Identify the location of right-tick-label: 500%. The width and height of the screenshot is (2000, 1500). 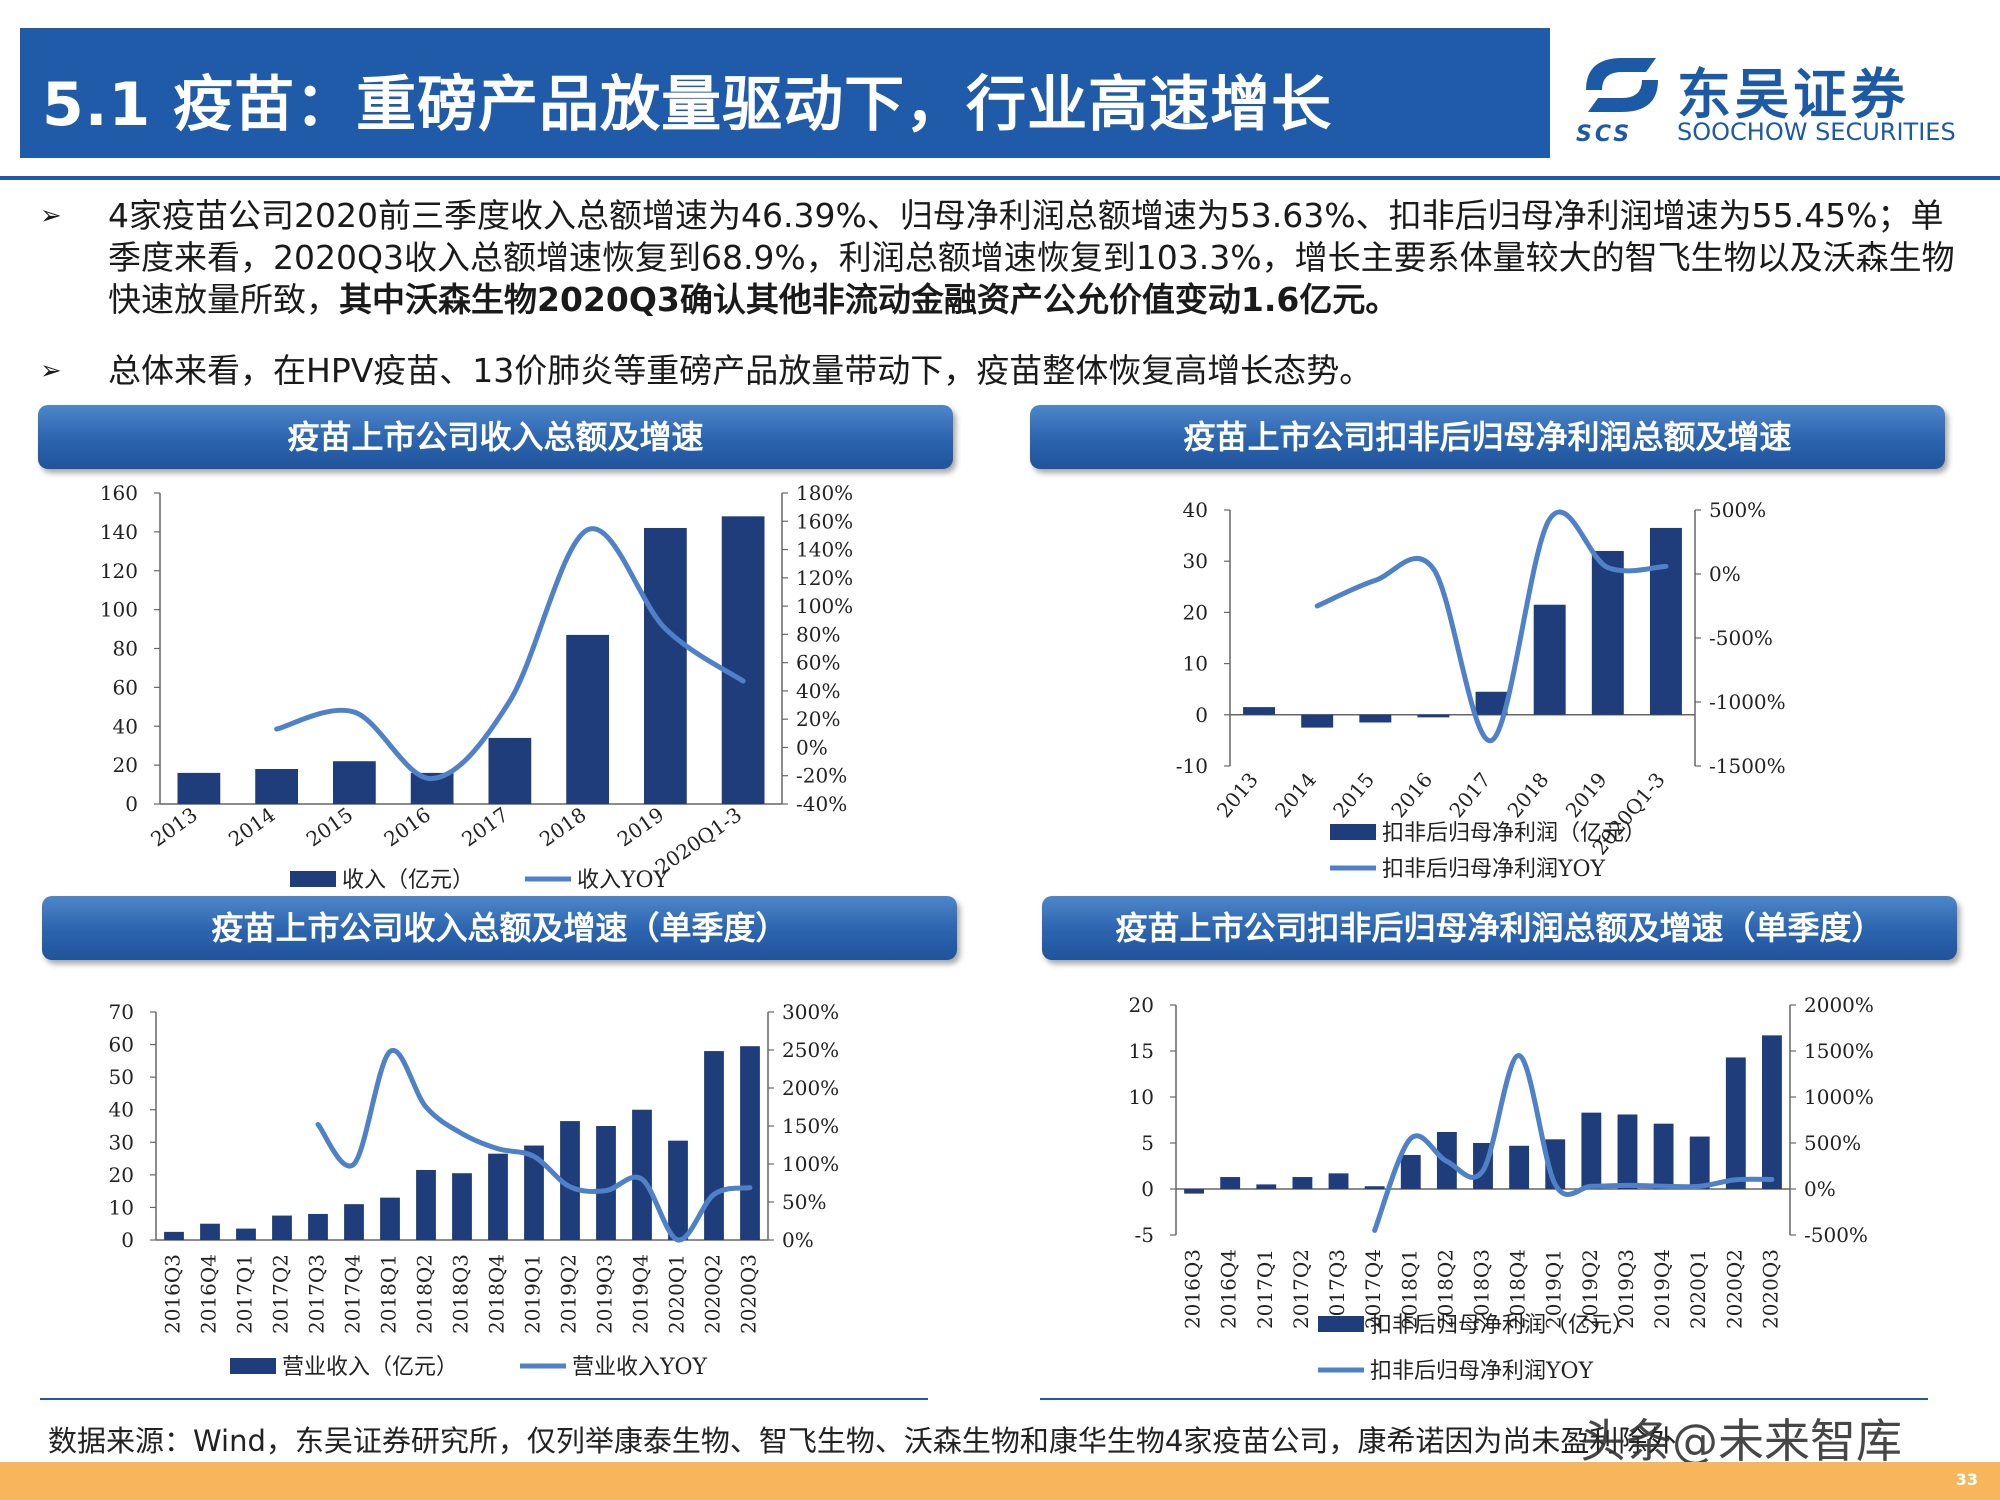
(1832, 1143).